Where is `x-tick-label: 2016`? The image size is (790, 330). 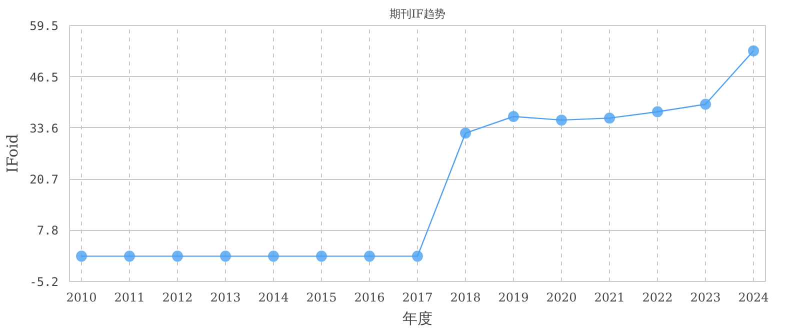 x-tick-label: 2016 is located at coordinates (369, 297).